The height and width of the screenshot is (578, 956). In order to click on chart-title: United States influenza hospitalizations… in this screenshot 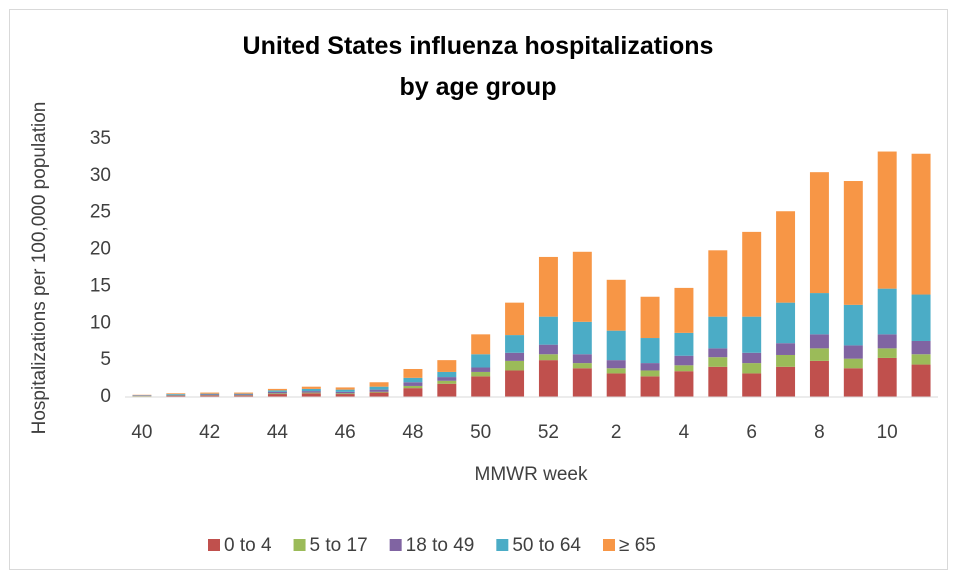, I will do `click(478, 66)`.